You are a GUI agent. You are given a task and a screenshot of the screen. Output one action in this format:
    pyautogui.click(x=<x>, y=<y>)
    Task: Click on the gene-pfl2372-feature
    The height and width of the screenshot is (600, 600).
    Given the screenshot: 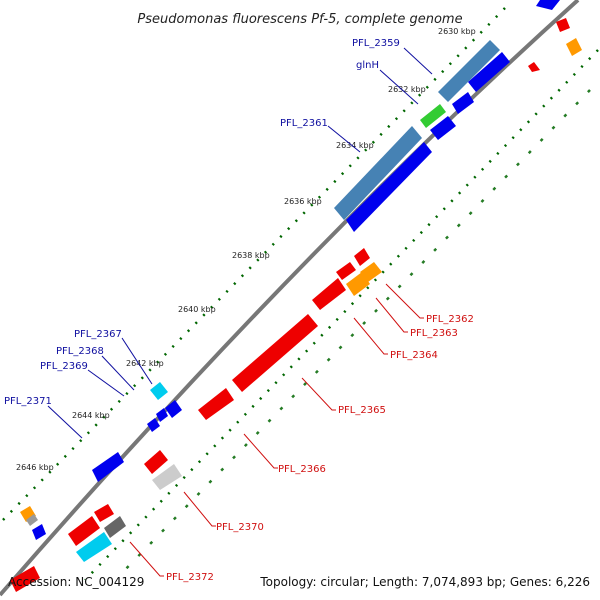 What is the action you would take?
    pyautogui.click(x=84, y=531)
    